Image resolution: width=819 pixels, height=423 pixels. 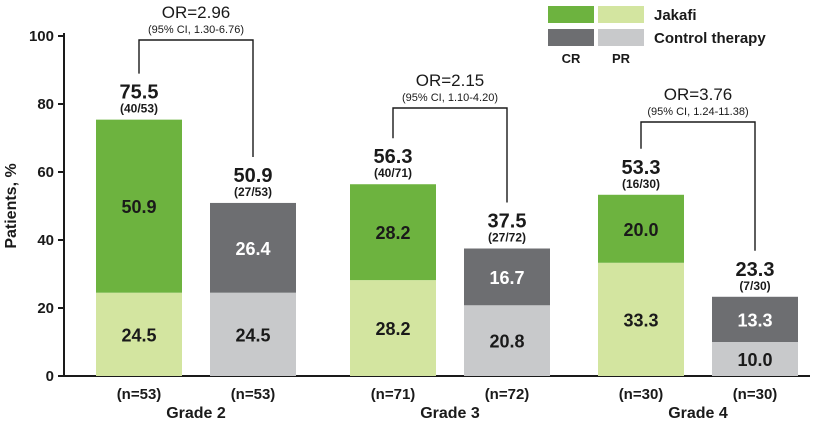 I want to click on y-tick-label: 20, so click(x=45, y=308).